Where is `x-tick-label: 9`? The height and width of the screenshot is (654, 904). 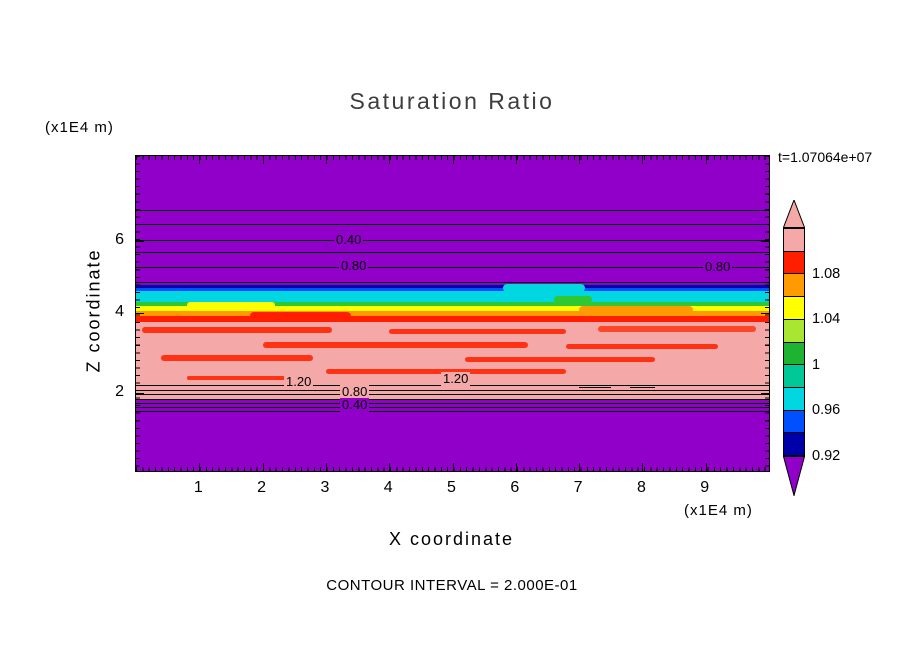
x-tick-label: 9 is located at coordinates (705, 487).